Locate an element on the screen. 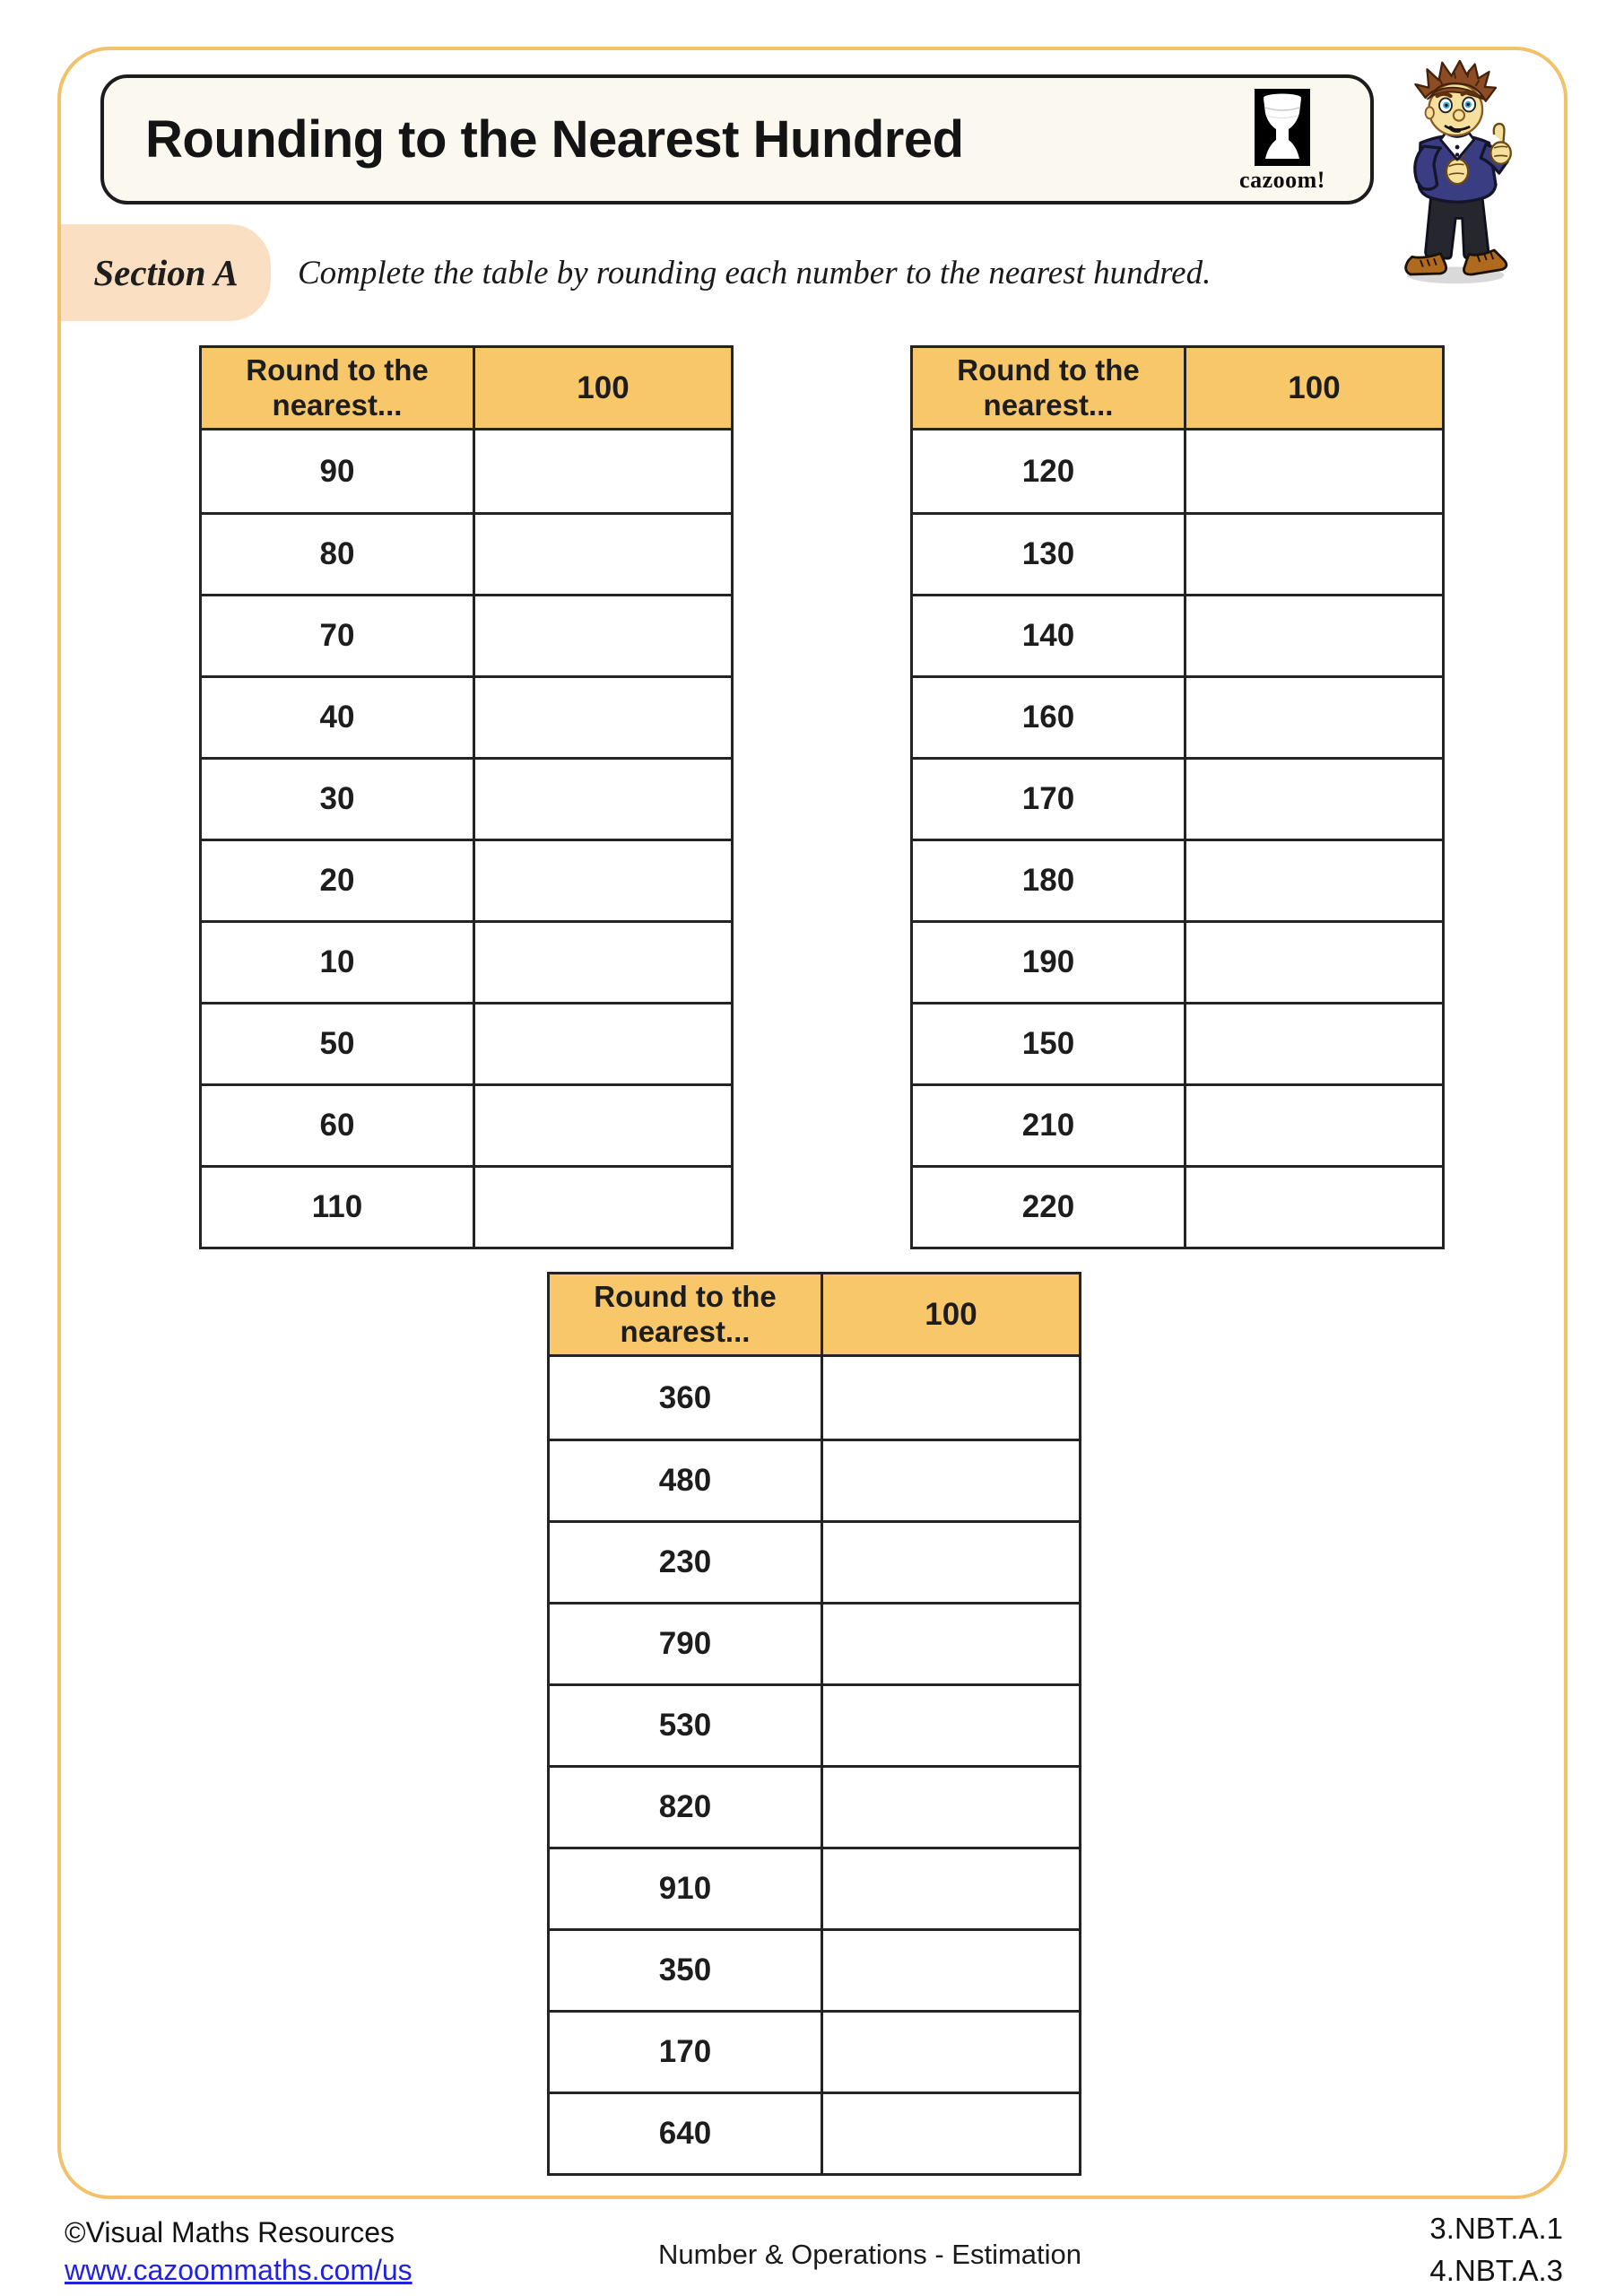 The width and height of the screenshot is (1624, 2296). number-cell: 60 is located at coordinates (338, 1125).